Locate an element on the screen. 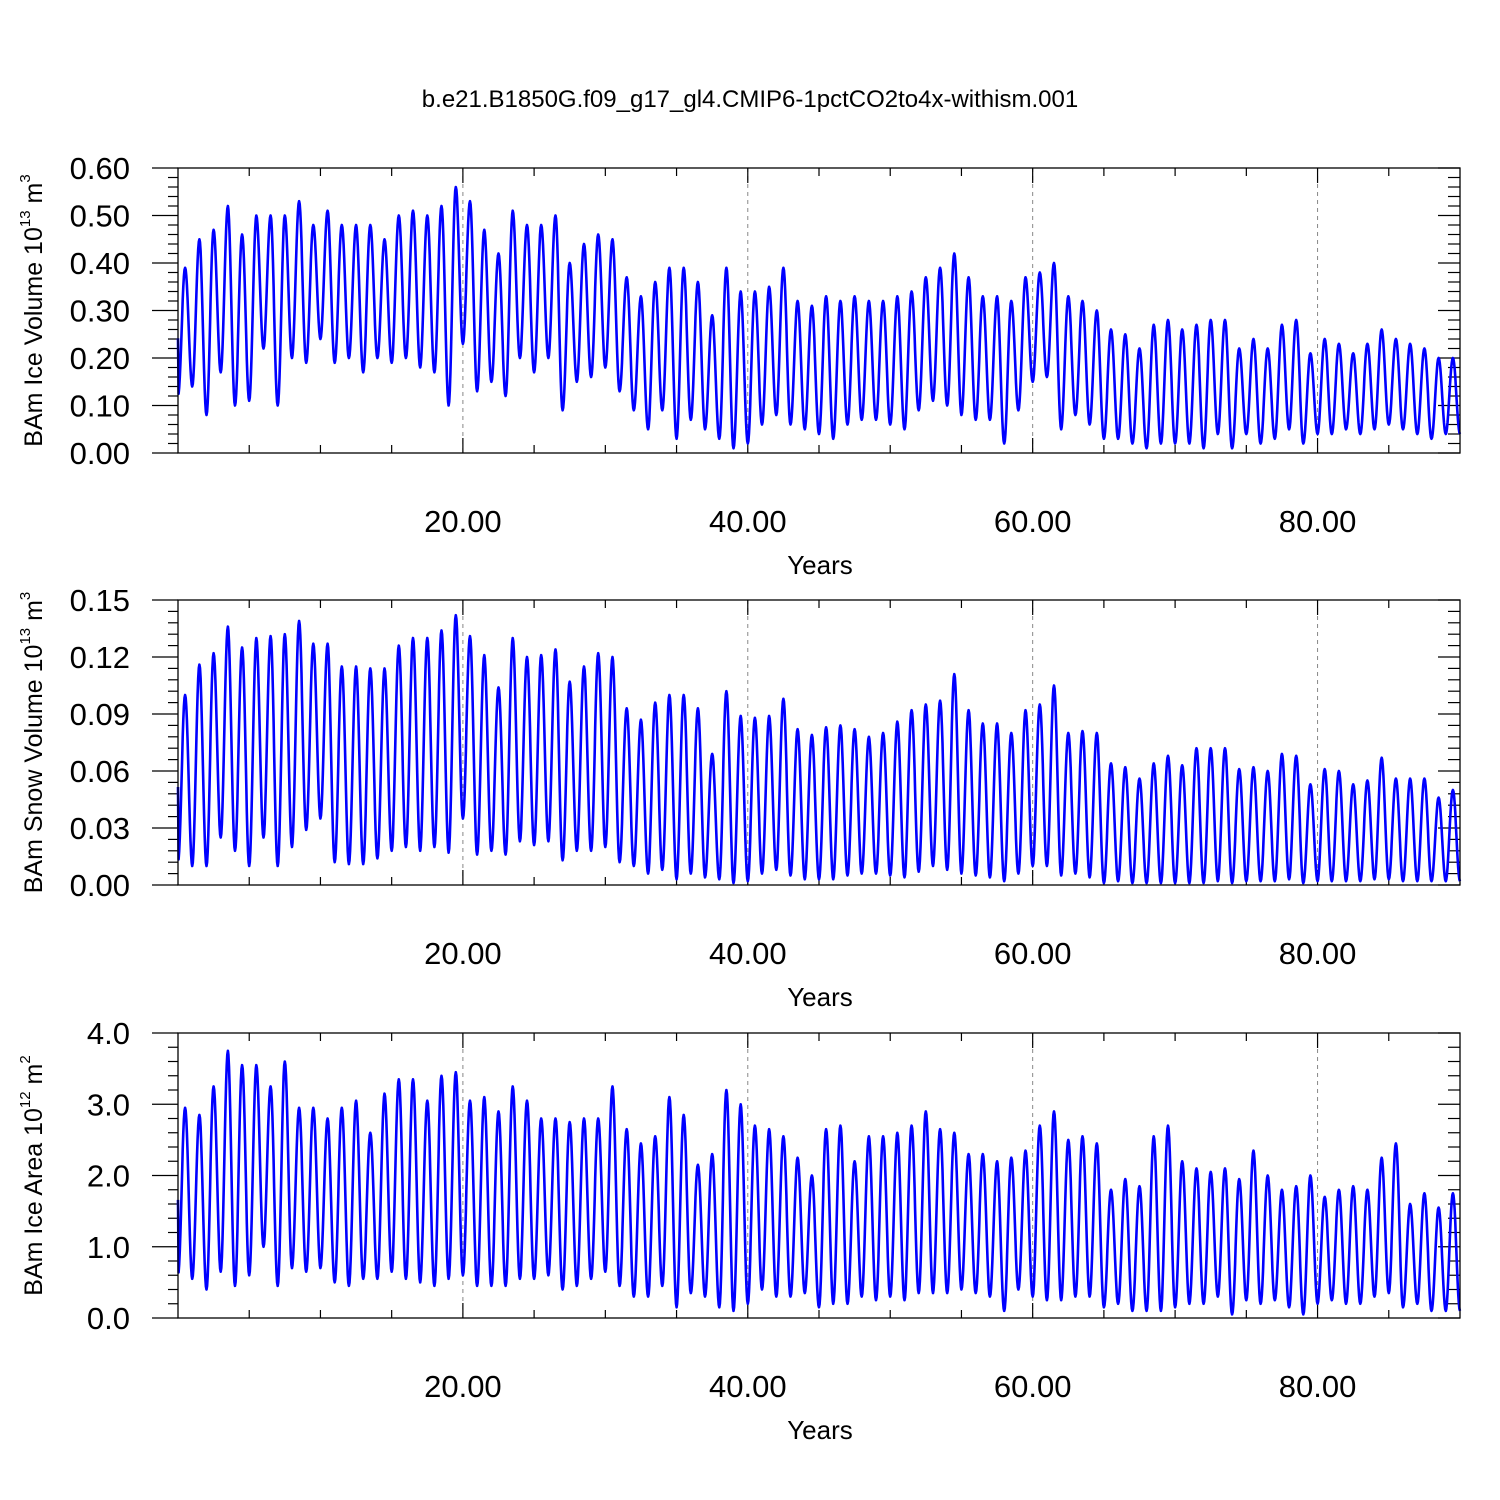 This screenshot has width=1500, height=1500. ytick-label: 0.40 is located at coordinates (100, 263).